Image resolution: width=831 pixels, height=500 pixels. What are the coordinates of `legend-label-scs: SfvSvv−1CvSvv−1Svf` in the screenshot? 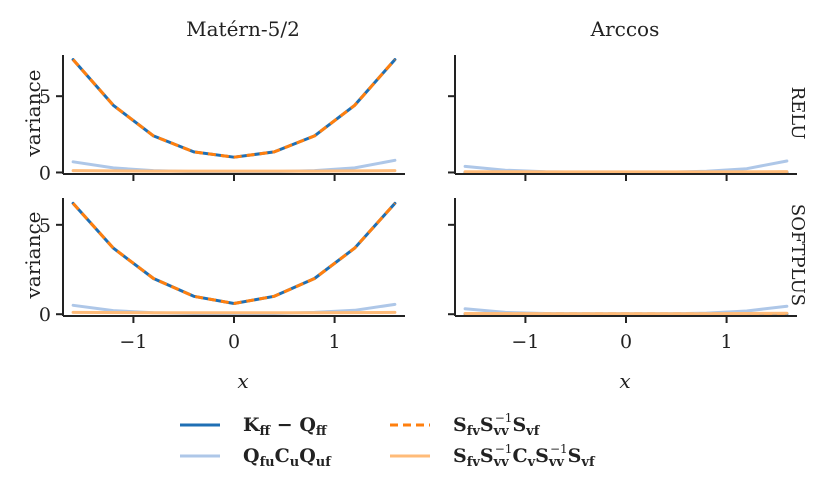 It's located at (524, 456).